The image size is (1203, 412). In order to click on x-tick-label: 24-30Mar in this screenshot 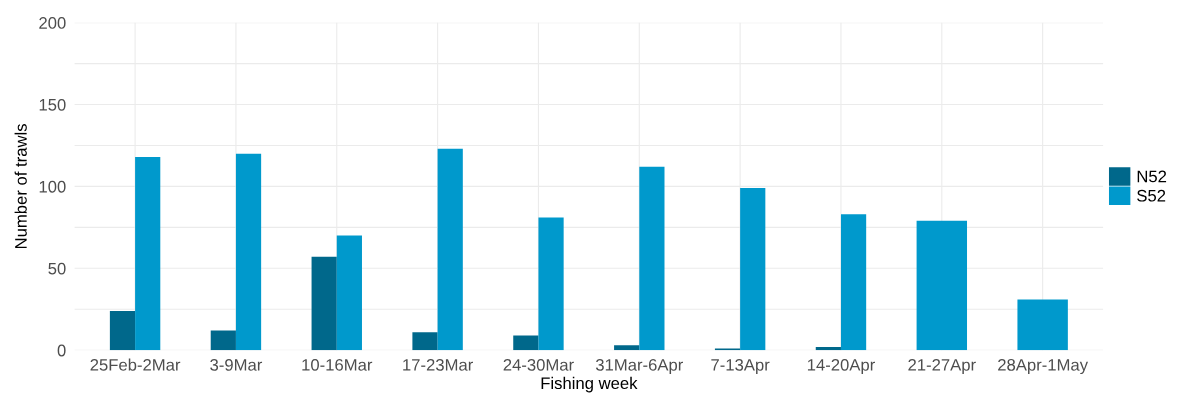, I will do `click(538, 364)`.